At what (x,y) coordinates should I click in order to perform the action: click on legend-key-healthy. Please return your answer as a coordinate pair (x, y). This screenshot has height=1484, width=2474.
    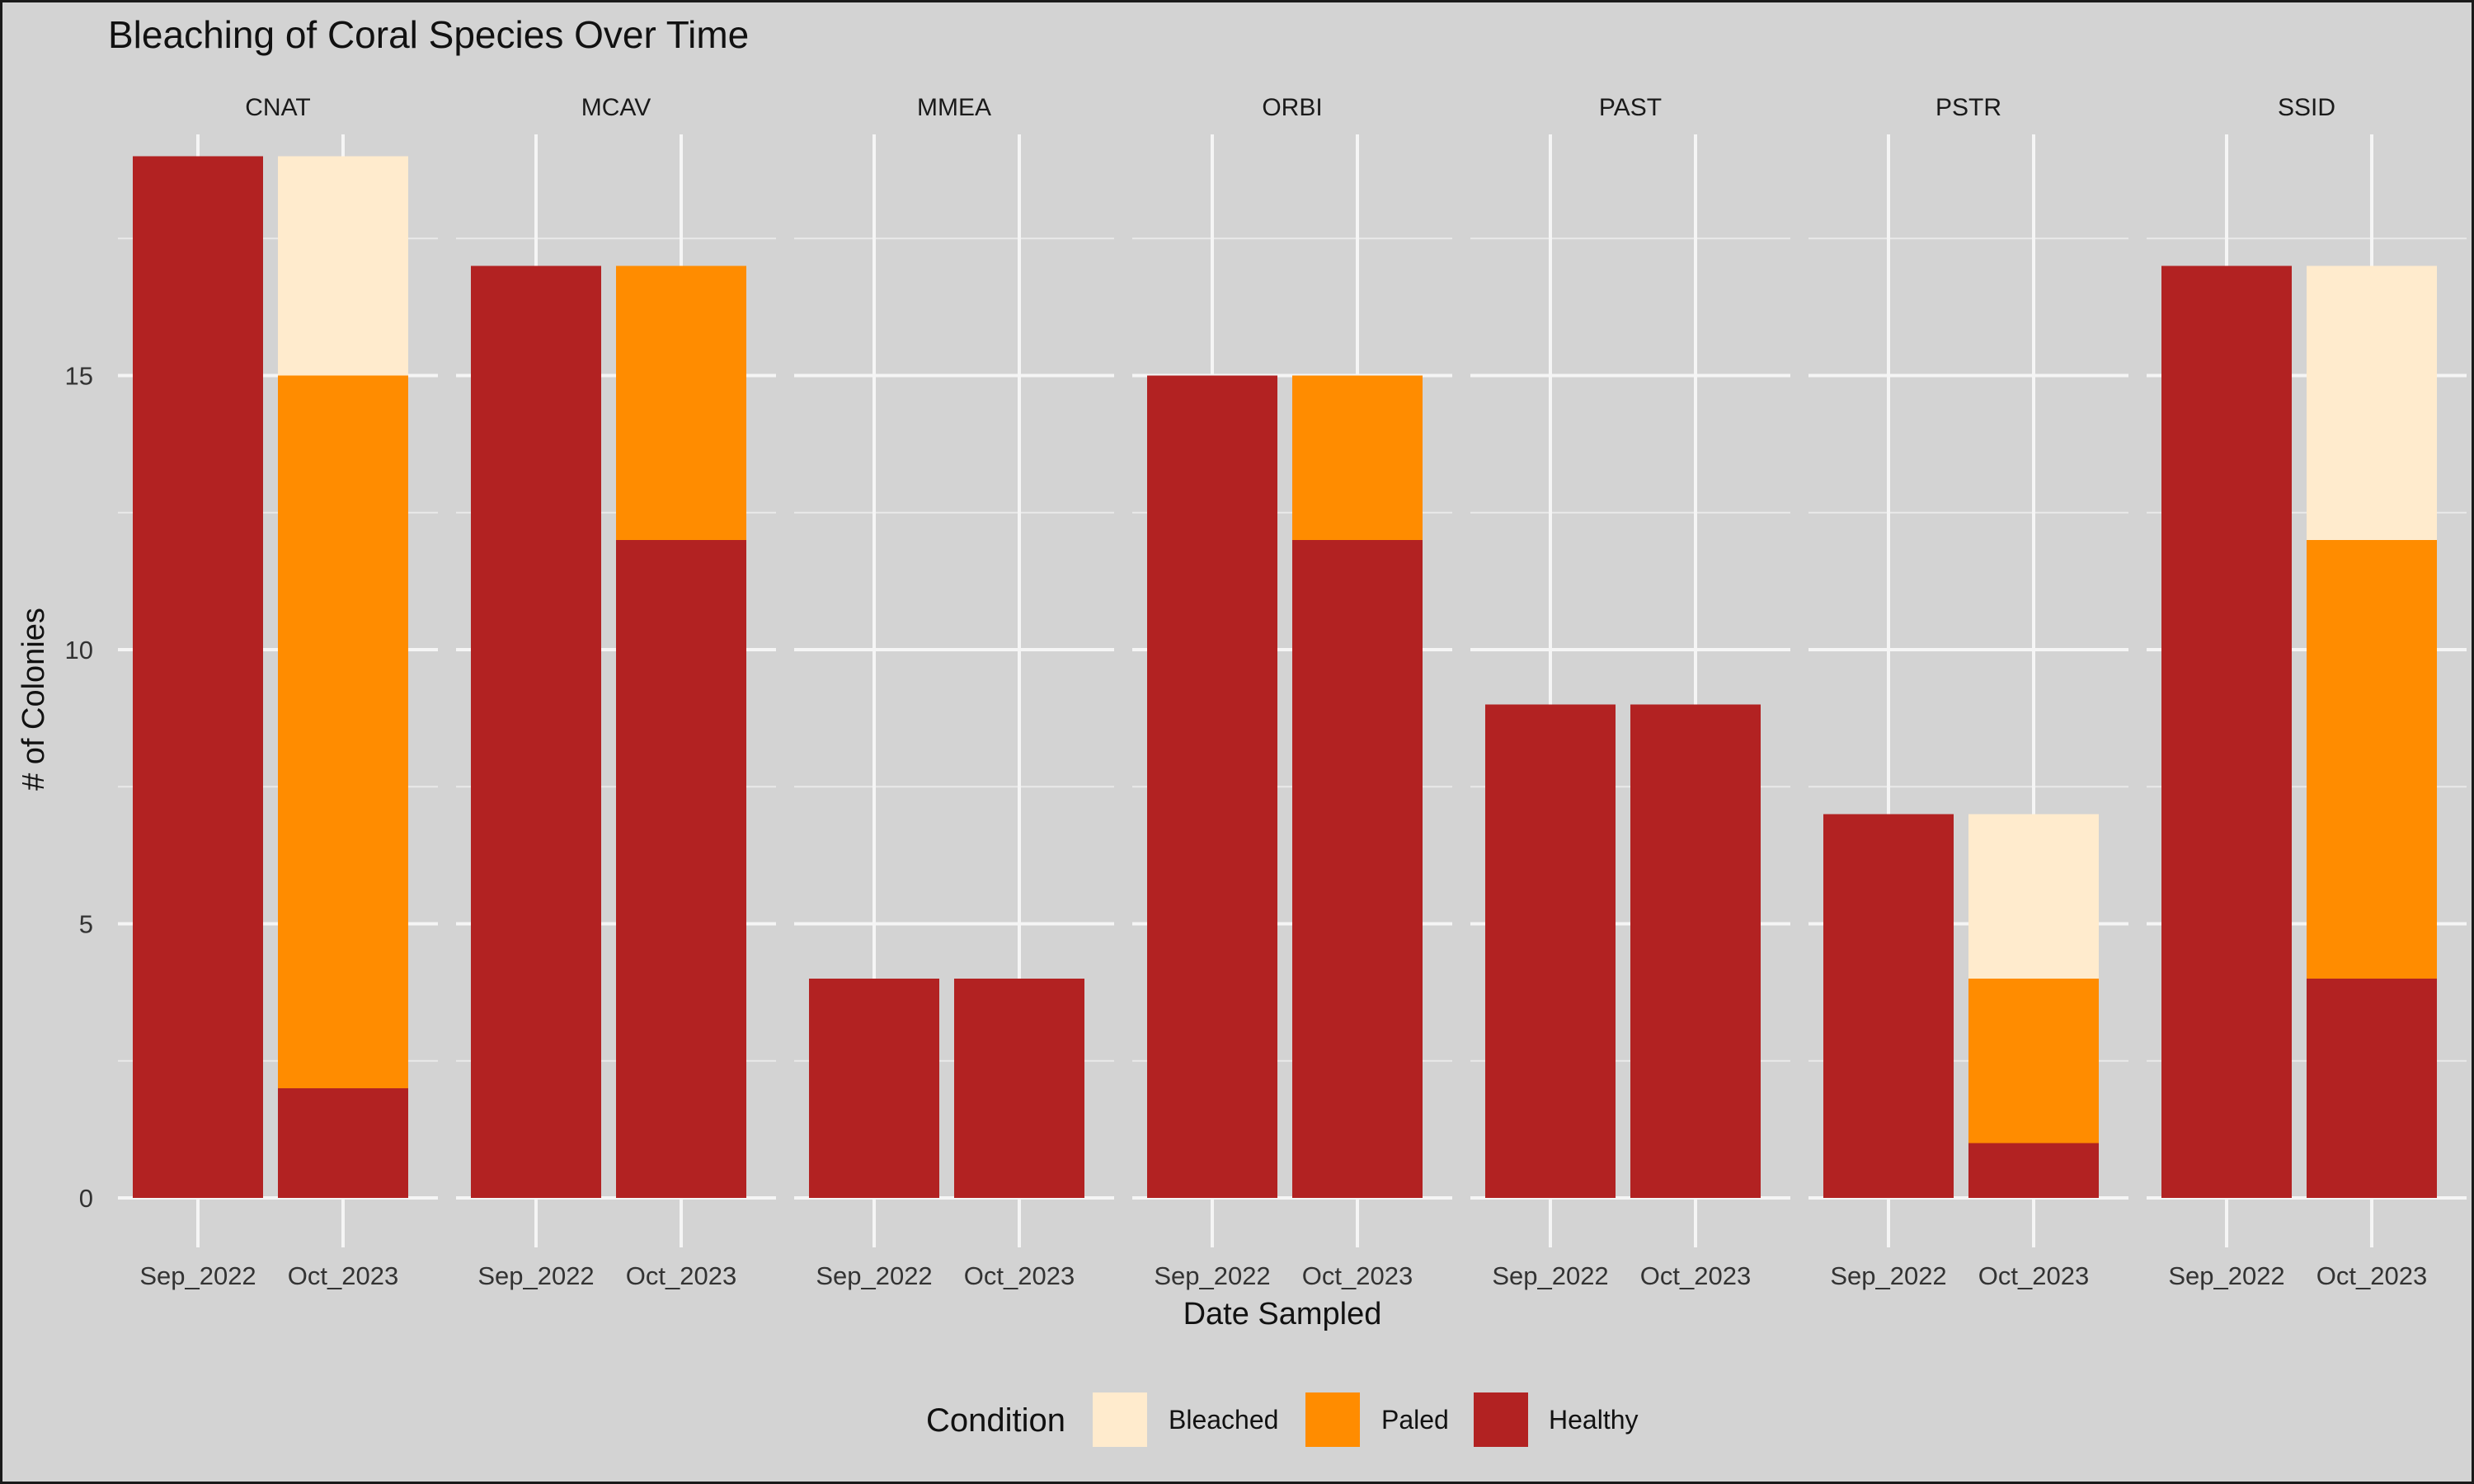
    Looking at the image, I should click on (1501, 1419).